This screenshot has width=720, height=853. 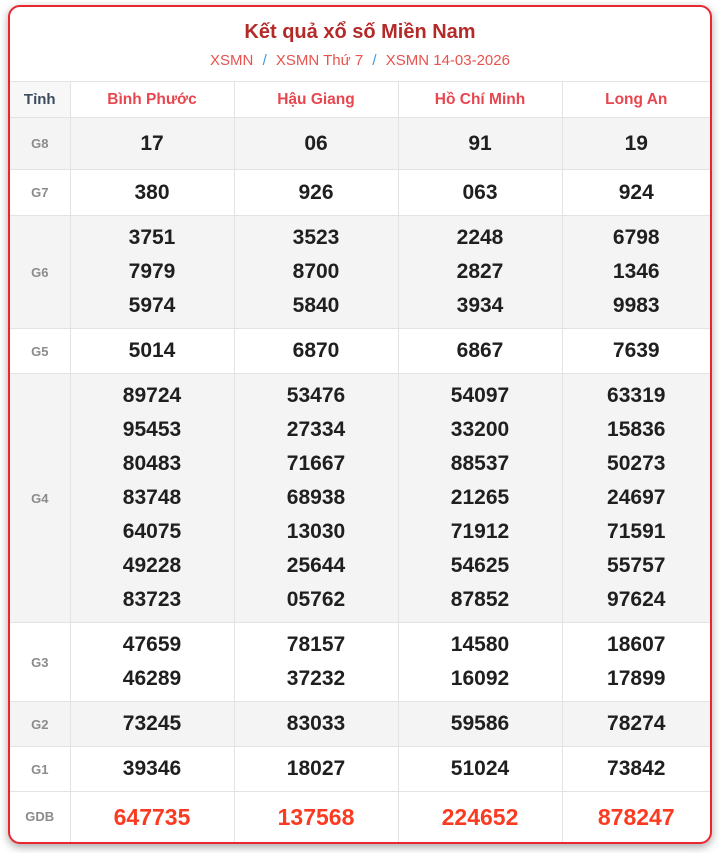 I want to click on prize-cell: 17, so click(x=152, y=143).